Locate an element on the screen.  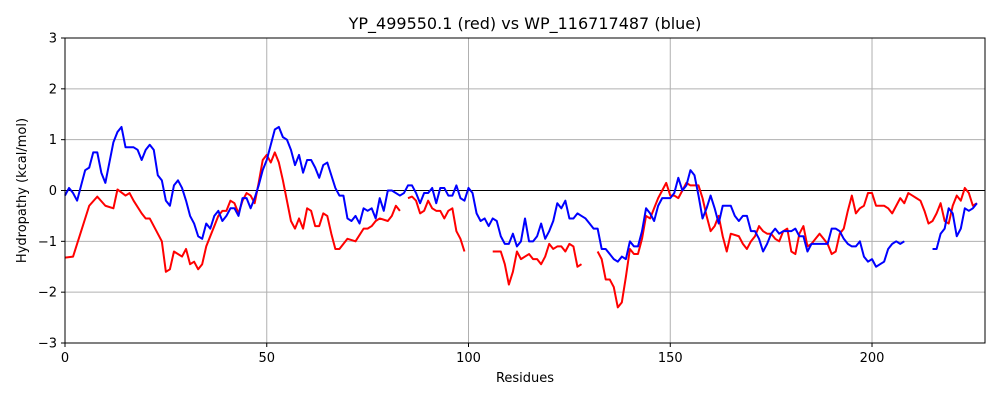
x-tick-label: 0 is located at coordinates (65, 358).